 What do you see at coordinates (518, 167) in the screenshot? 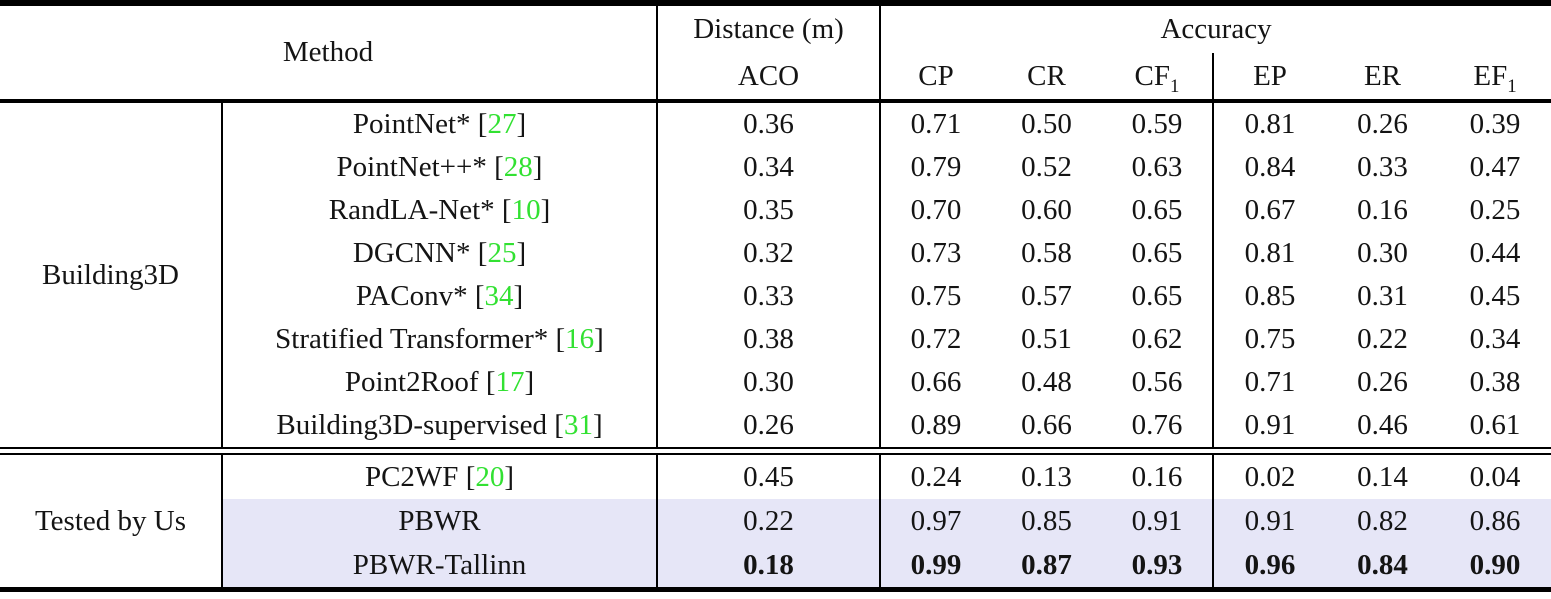
I see `citation-link: 28` at bounding box center [518, 167].